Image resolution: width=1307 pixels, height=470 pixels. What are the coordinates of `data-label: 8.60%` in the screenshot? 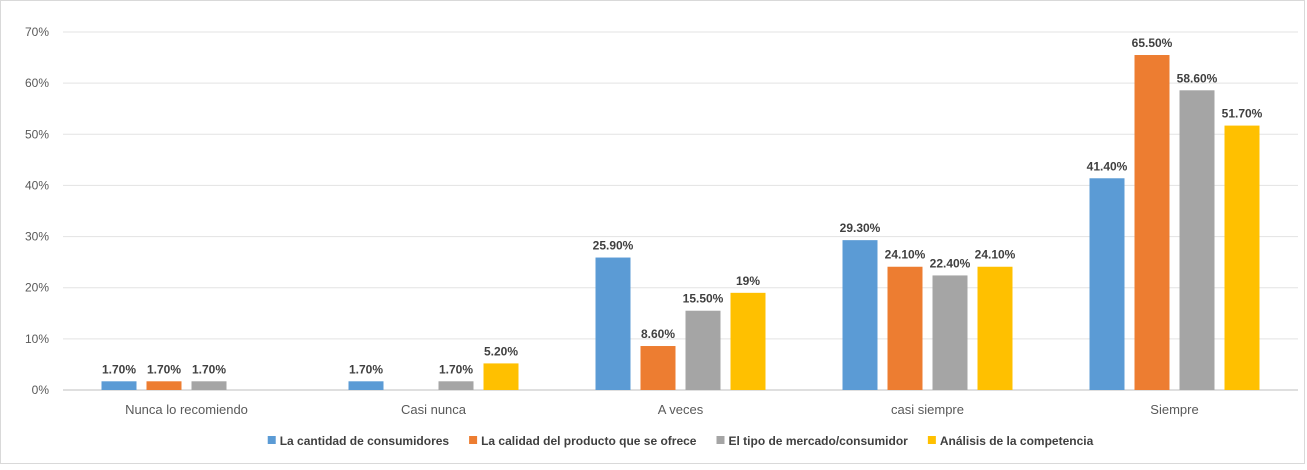 It's located at (658, 334).